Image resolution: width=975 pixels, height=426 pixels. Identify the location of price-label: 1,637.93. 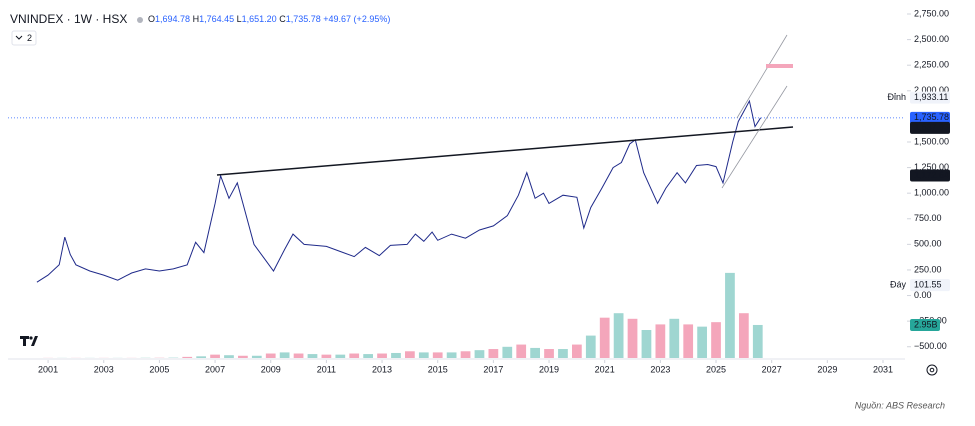
(931, 127).